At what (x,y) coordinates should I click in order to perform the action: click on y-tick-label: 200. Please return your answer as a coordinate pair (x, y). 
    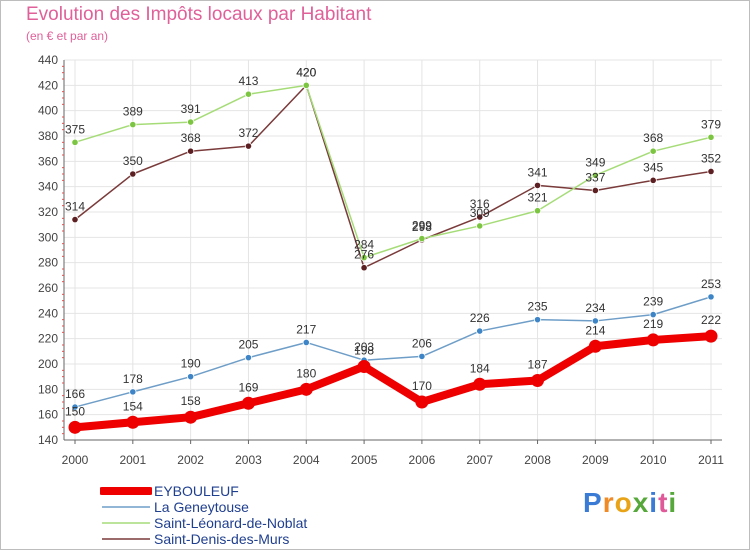
    Looking at the image, I should click on (48, 364).